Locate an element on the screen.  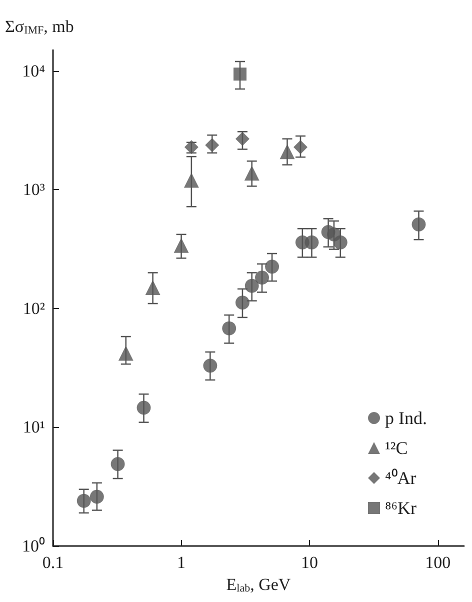
legend-label: ⁴⁰Ar is located at coordinates (400, 478).